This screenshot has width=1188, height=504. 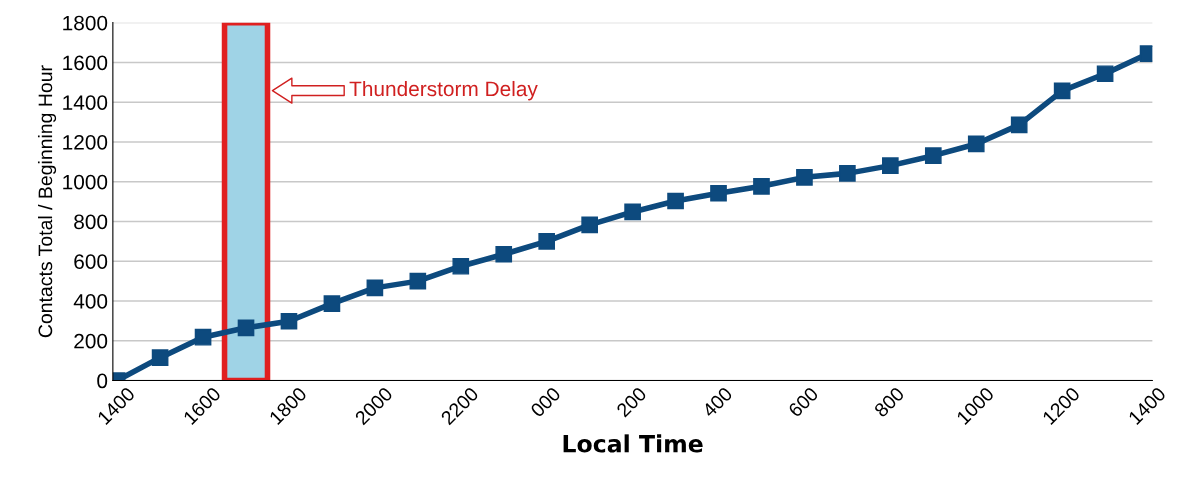 I want to click on annotation: Thunderstorm Delay, so click(x=443, y=90).